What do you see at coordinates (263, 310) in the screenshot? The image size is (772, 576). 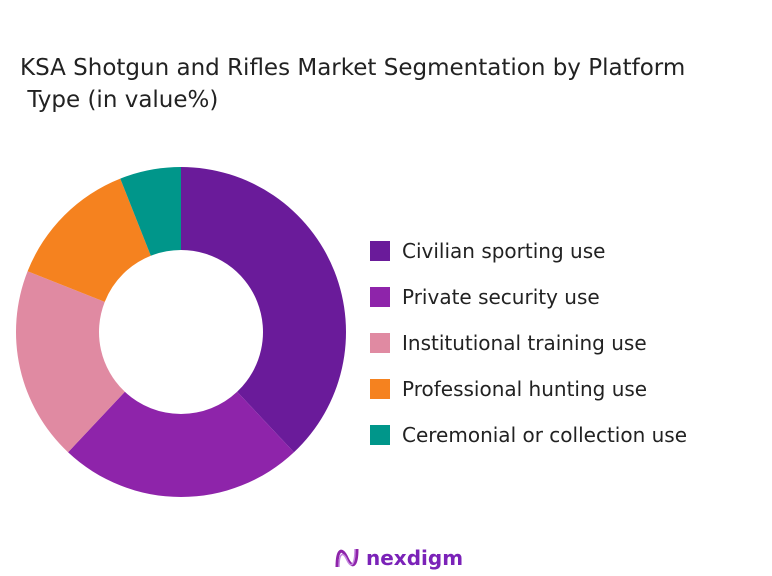 I see `slice-civilian-sporting-use` at bounding box center [263, 310].